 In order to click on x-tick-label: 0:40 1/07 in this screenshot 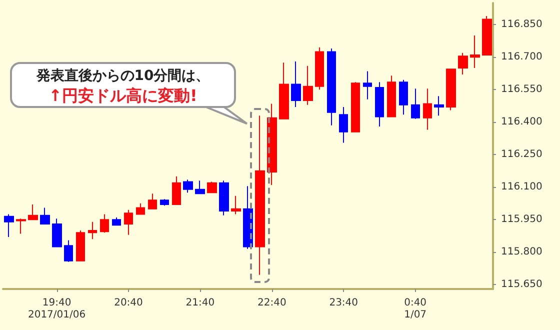, I will do `click(415, 309)`.